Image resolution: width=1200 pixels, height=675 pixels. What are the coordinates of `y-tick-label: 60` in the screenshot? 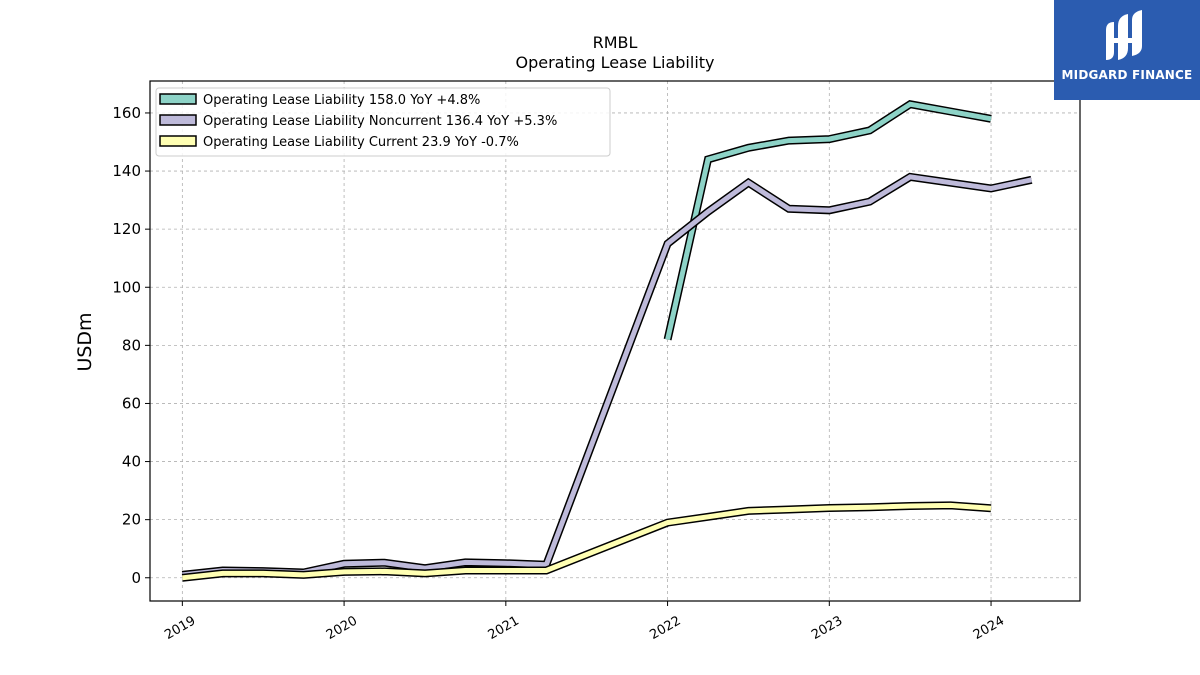 It's located at (131, 403).